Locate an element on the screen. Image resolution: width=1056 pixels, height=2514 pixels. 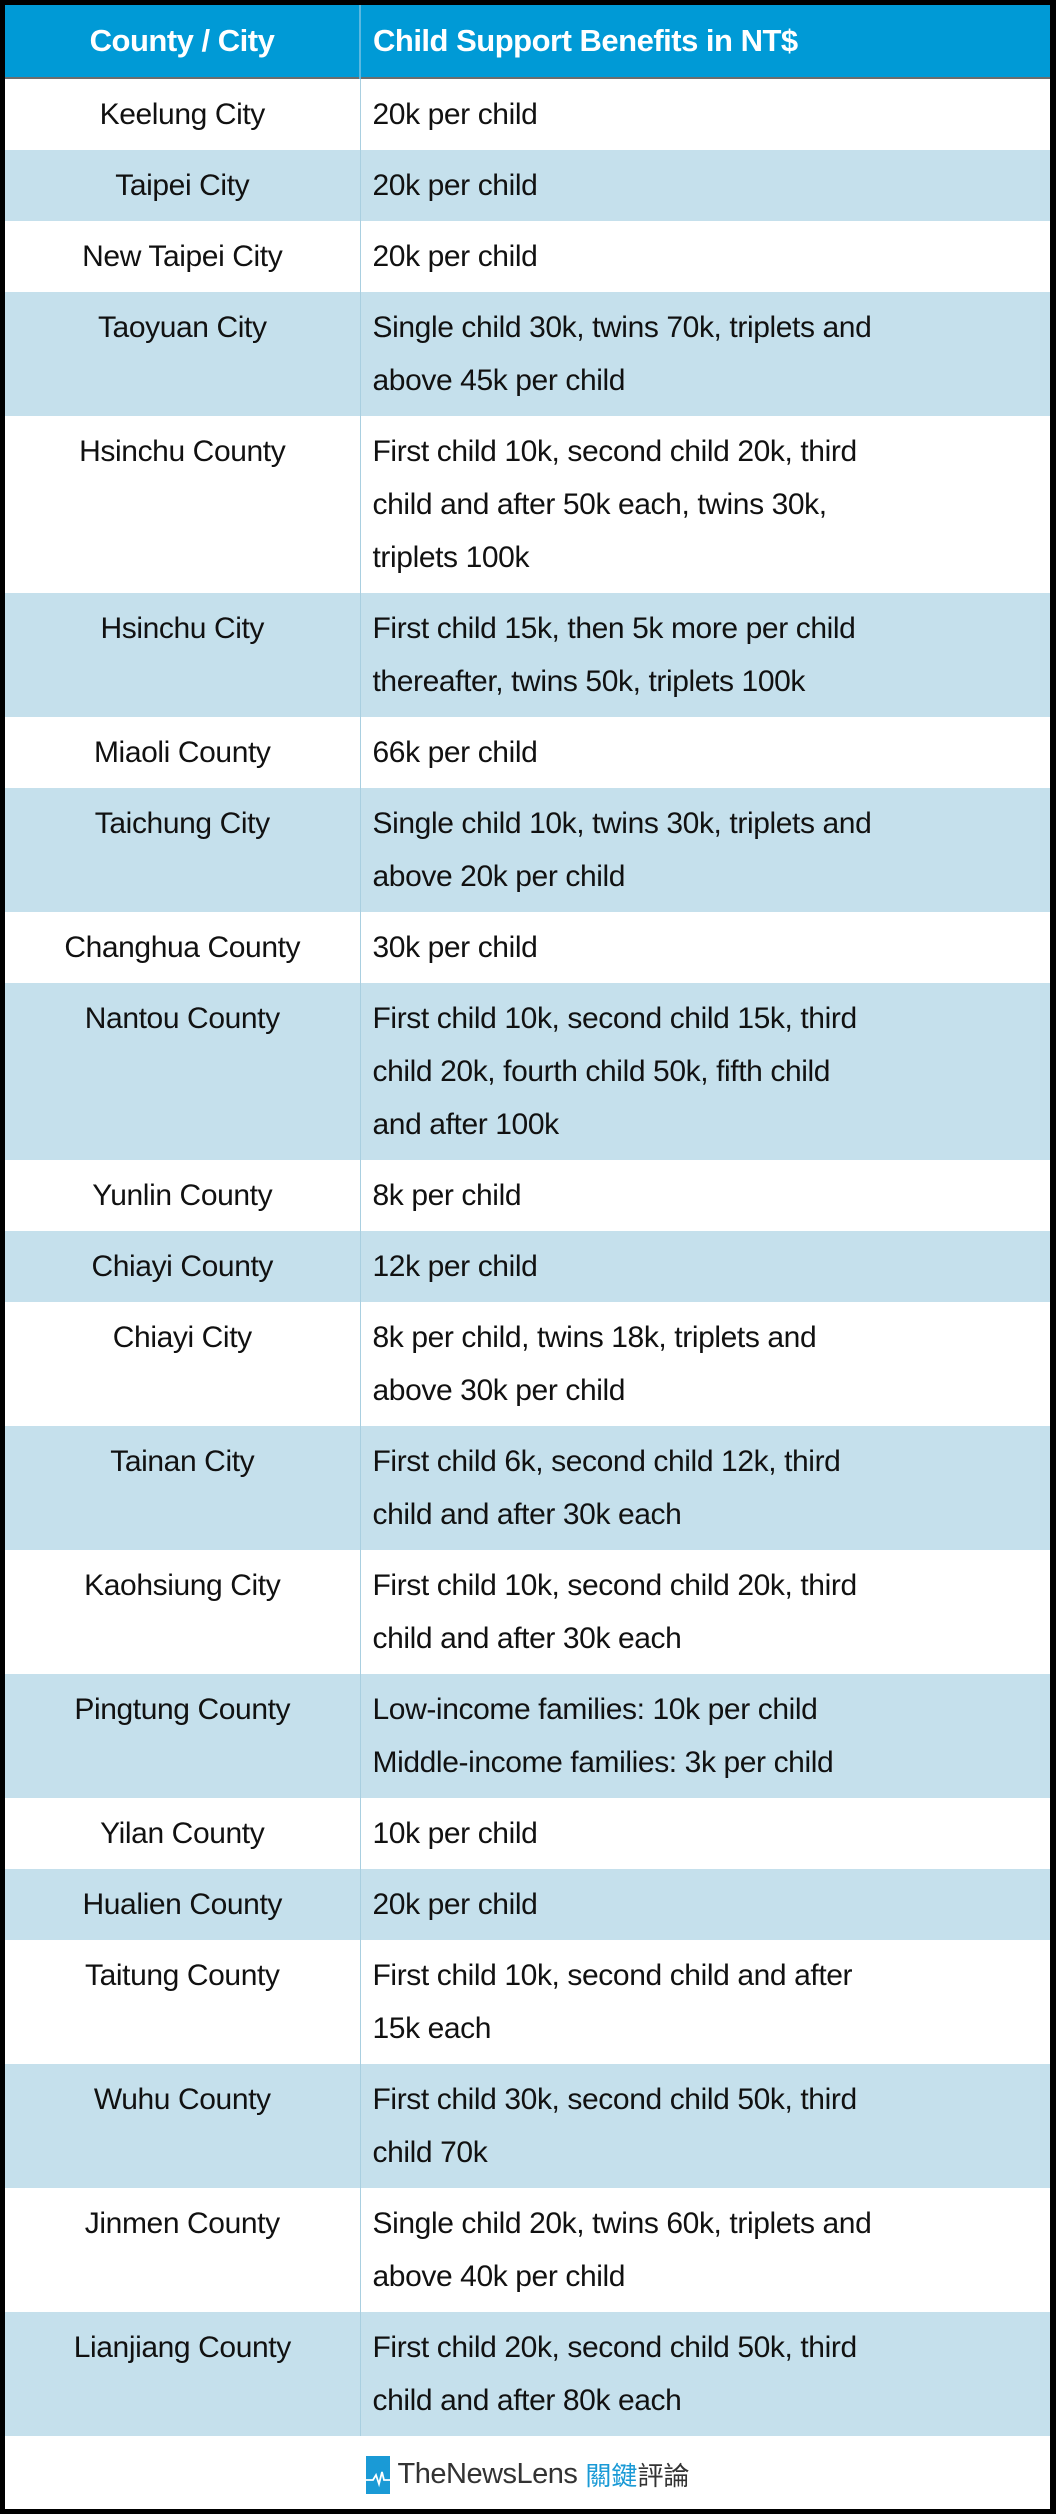
county-cell: Changhua County is located at coordinates (183, 947).